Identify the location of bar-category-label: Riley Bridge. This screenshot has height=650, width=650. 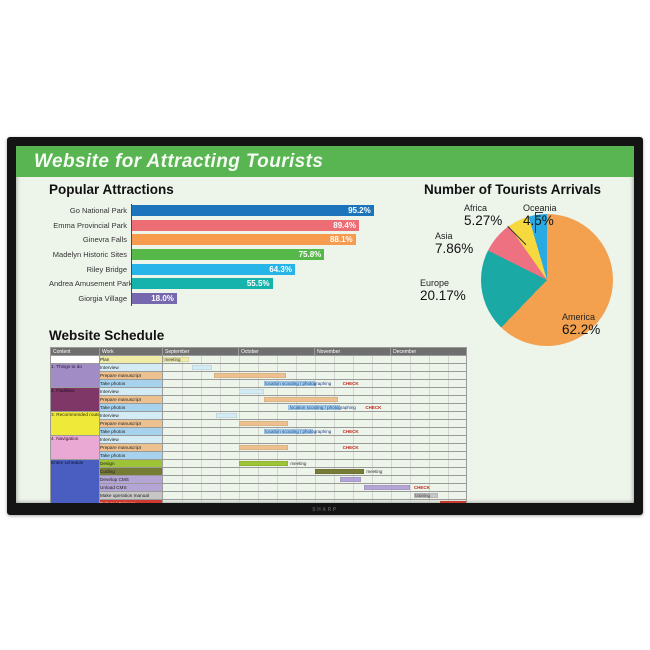
(106, 269).